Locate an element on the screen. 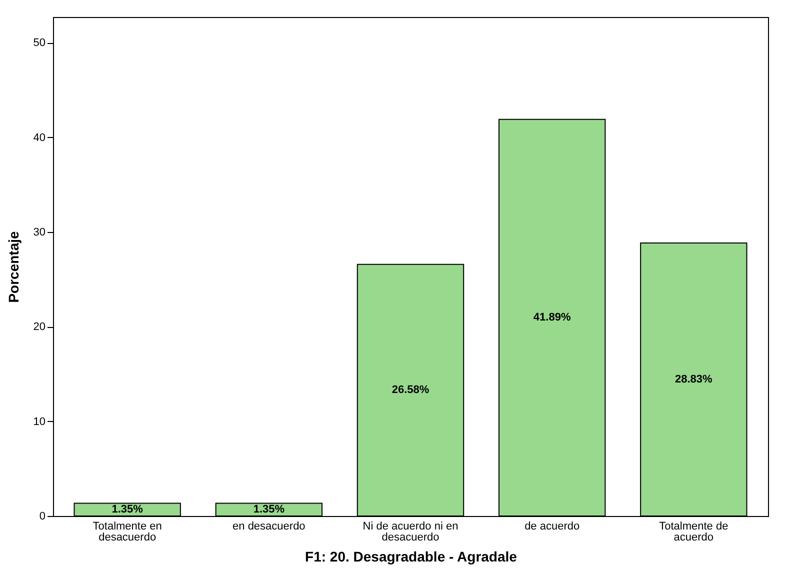  y-tick-label: 40 is located at coordinates (39, 138).